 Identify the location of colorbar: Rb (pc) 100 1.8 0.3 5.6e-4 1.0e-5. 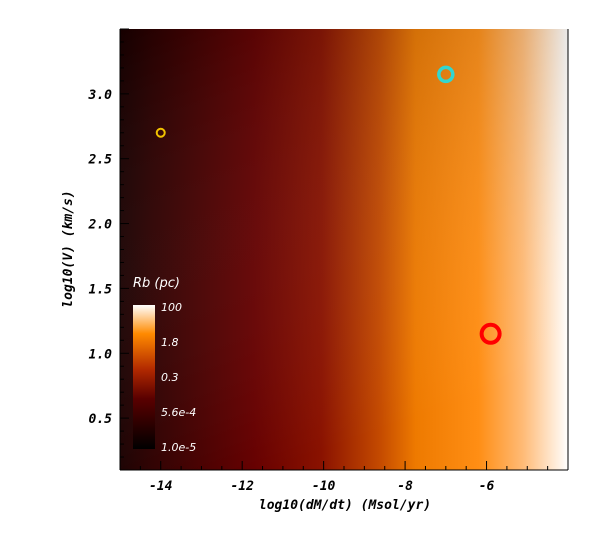
(164, 365).